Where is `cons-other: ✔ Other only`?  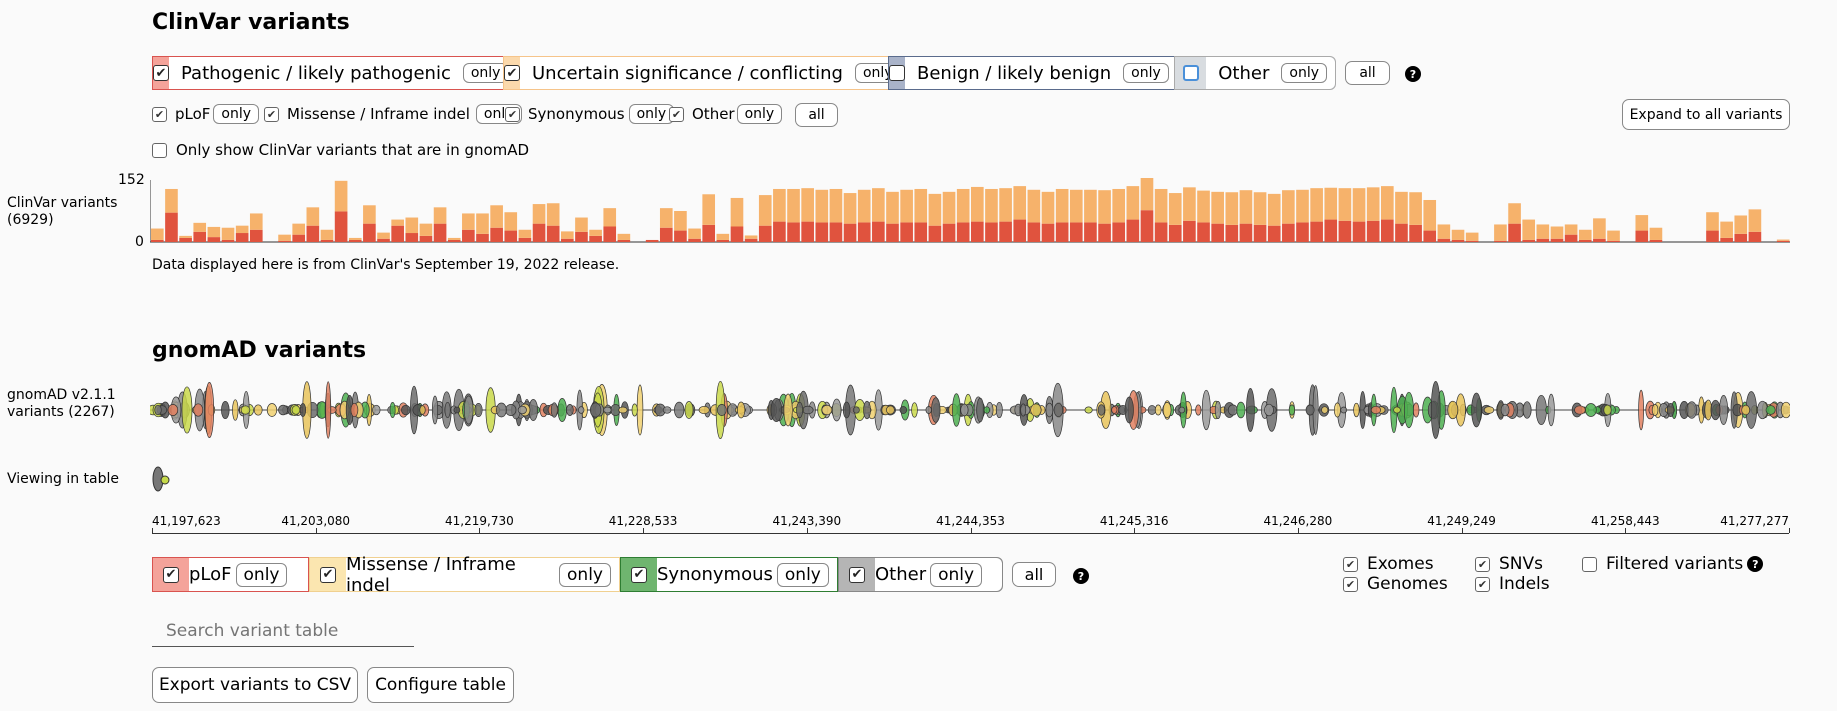 cons-other: ✔ Other only is located at coordinates (729, 114).